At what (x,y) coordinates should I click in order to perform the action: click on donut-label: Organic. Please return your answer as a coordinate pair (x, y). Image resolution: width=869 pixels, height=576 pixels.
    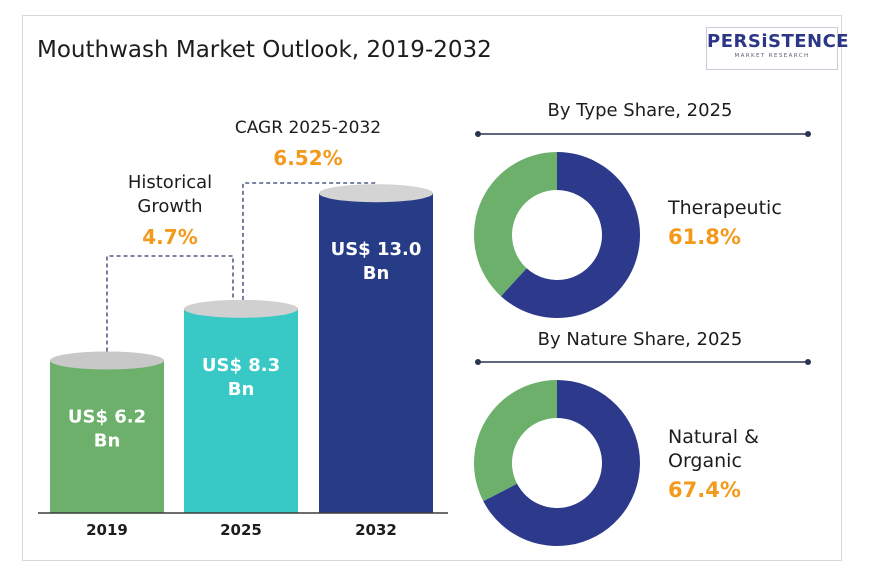
    Looking at the image, I should click on (705, 461).